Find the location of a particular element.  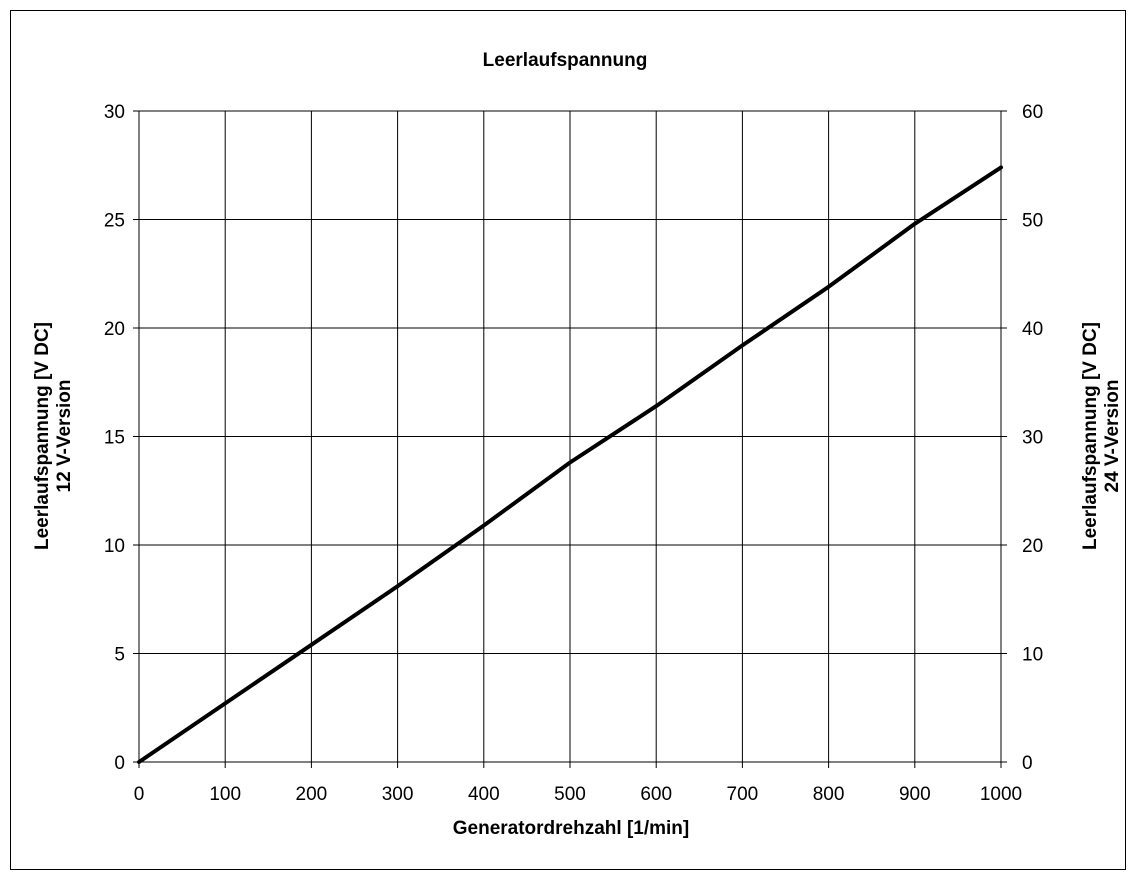

y-right-tick-label: 60 is located at coordinates (1032, 112).